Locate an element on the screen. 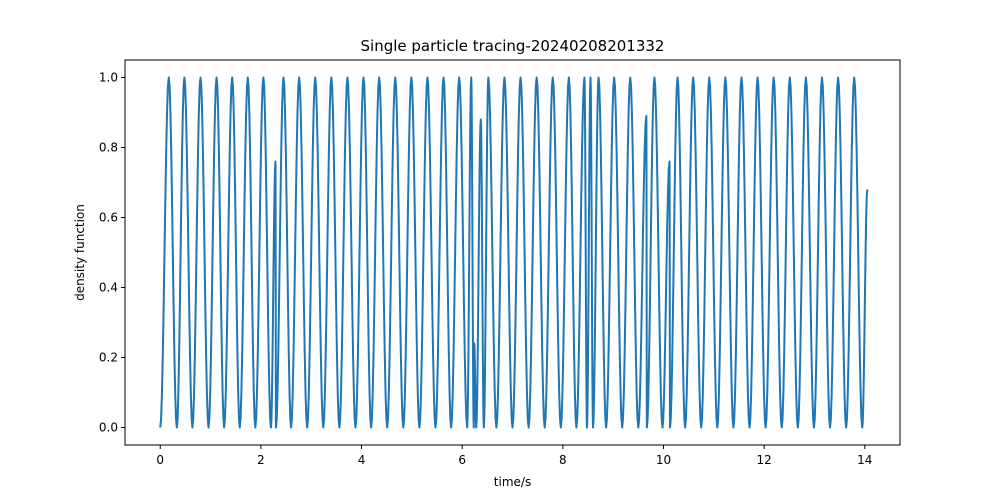 The image size is (1000, 504). y-tick-label: 0.8 is located at coordinates (108, 148).